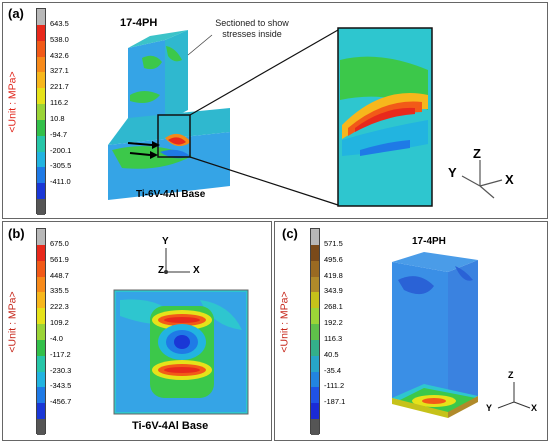  What do you see at coordinates (59, 275) in the screenshot?
I see `colorbar-tick-label: 448.7` at bounding box center [59, 275].